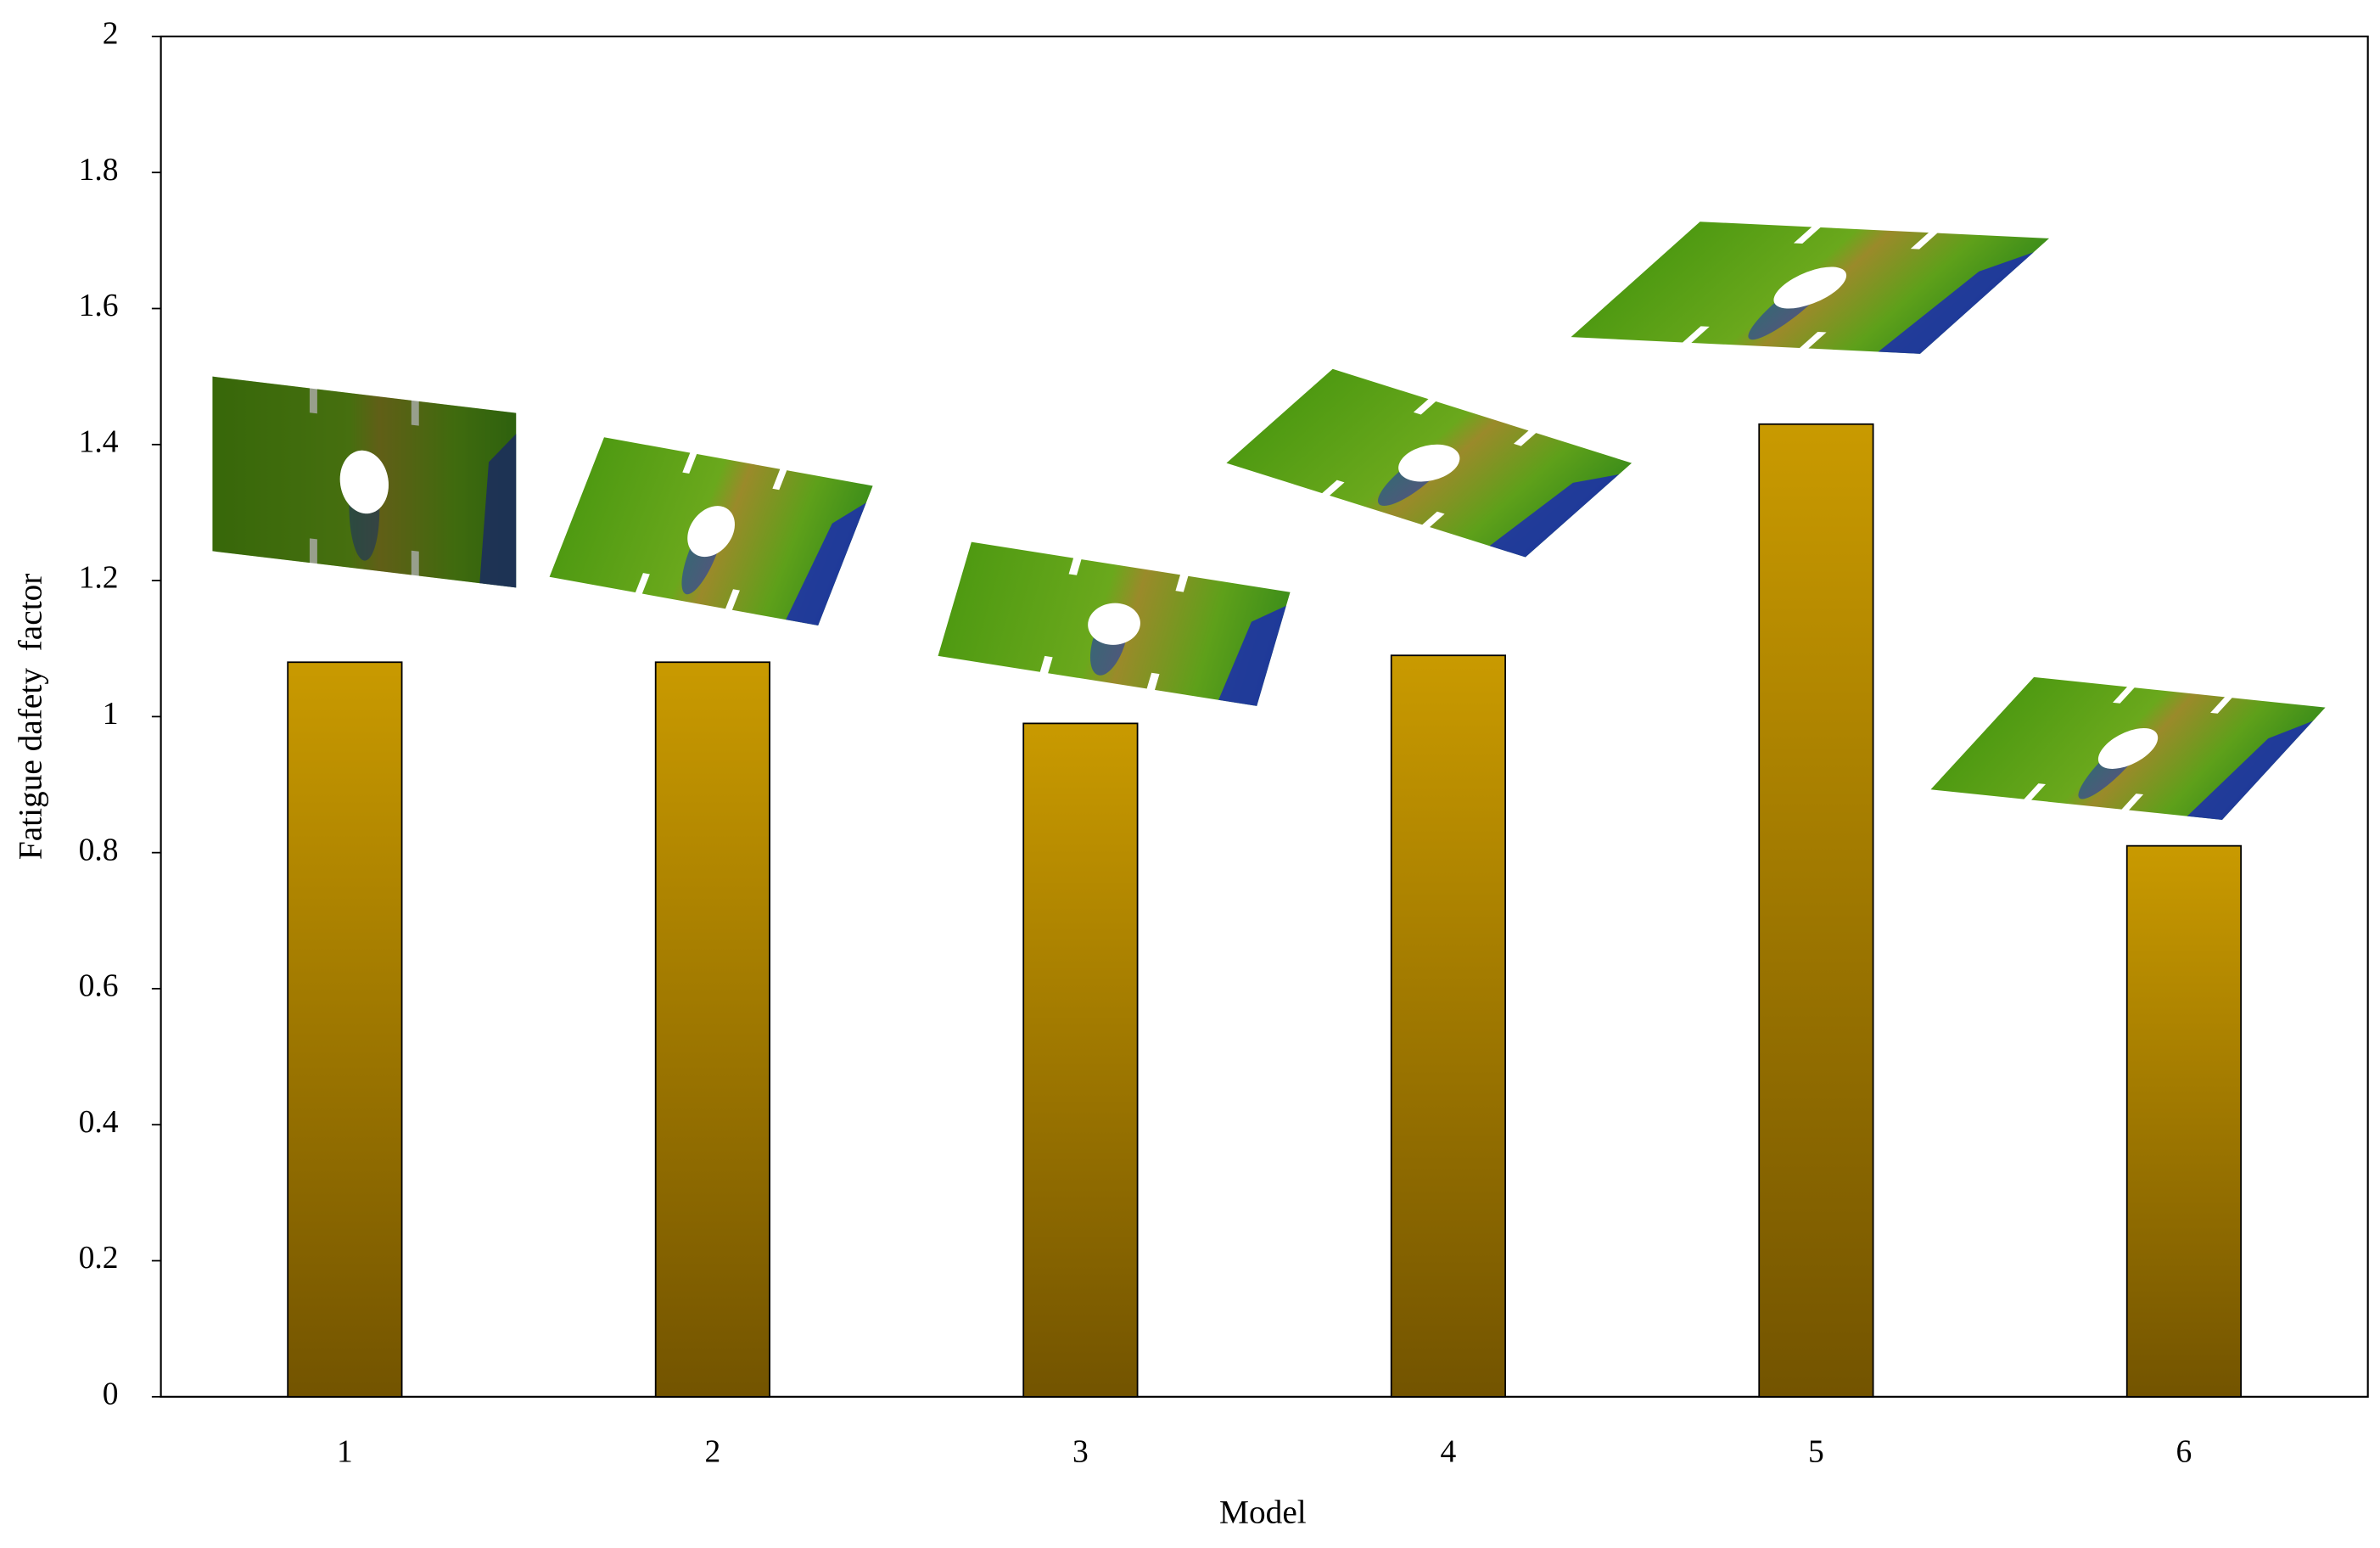  I want to click on y-tick-label: 1.6, so click(99, 306).